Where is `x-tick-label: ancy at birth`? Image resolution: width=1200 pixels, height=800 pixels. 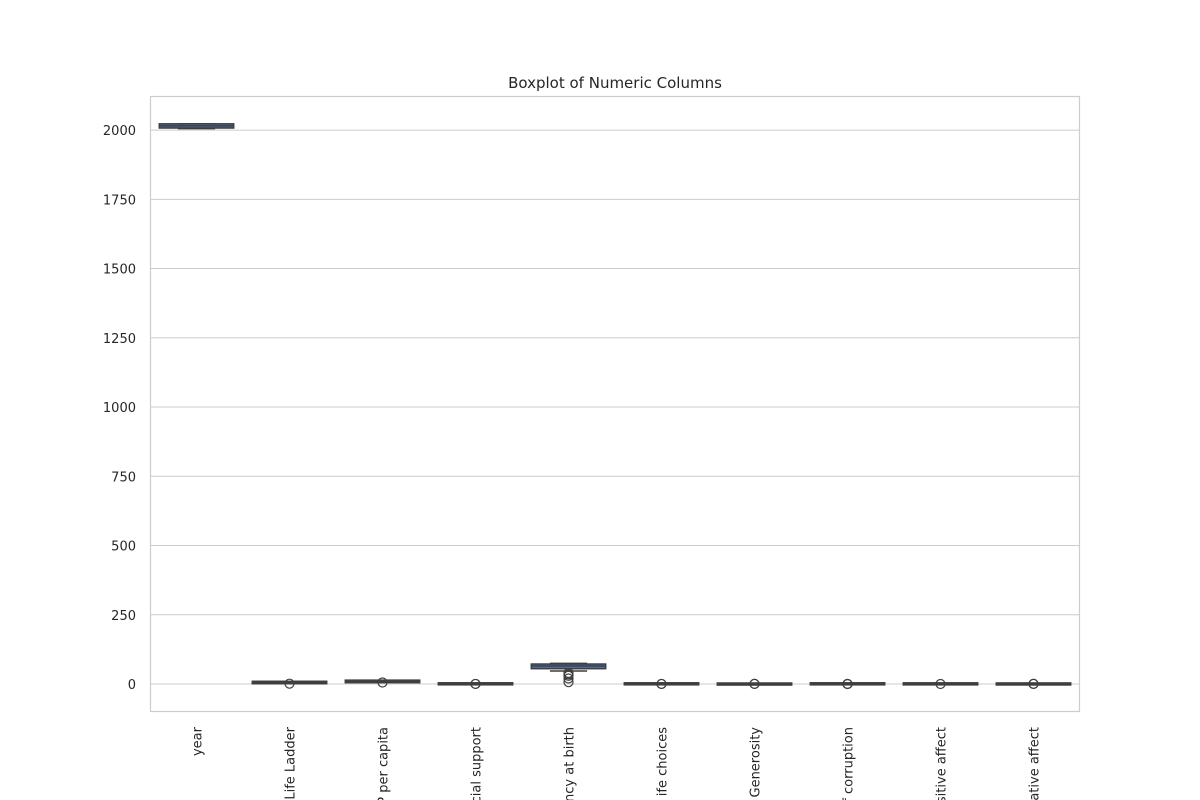 x-tick-label: ancy at birth is located at coordinates (570, 763).